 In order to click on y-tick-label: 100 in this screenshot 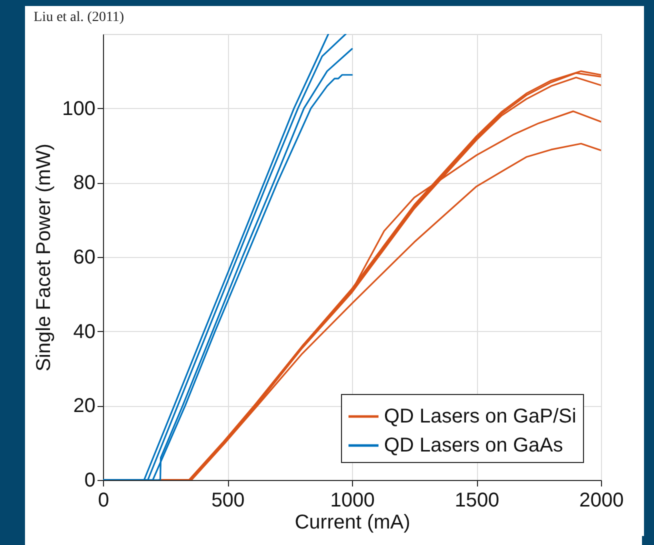, I will do `click(79, 109)`.